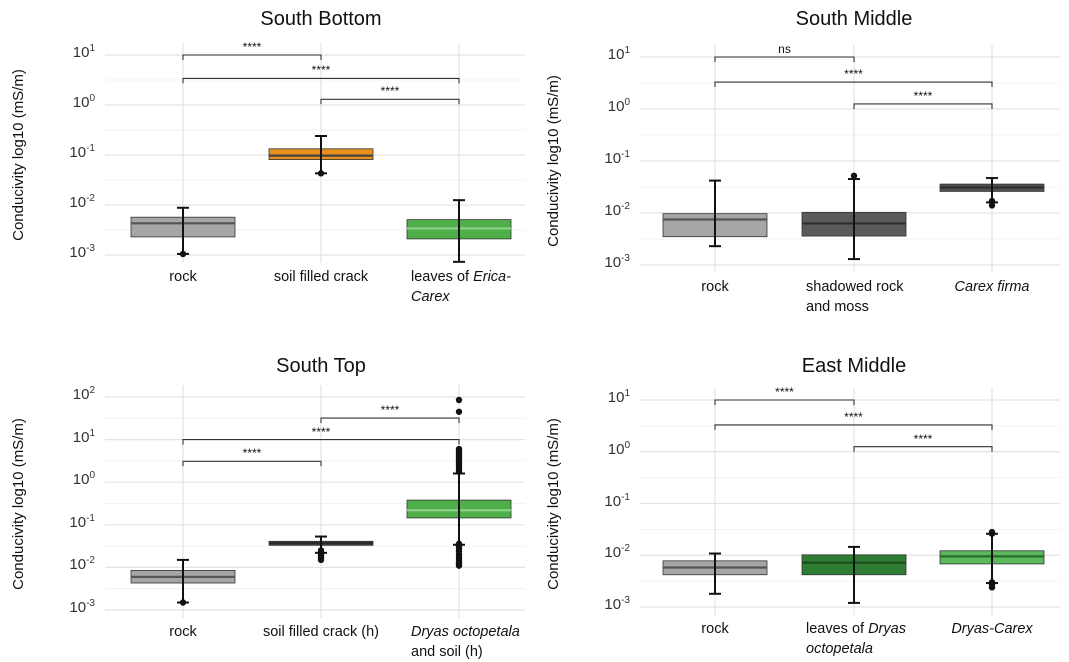 Image resolution: width=1069 pixels, height=662 pixels. Describe the element at coordinates (784, 49) in the screenshot. I see `significance-label: ns` at that location.